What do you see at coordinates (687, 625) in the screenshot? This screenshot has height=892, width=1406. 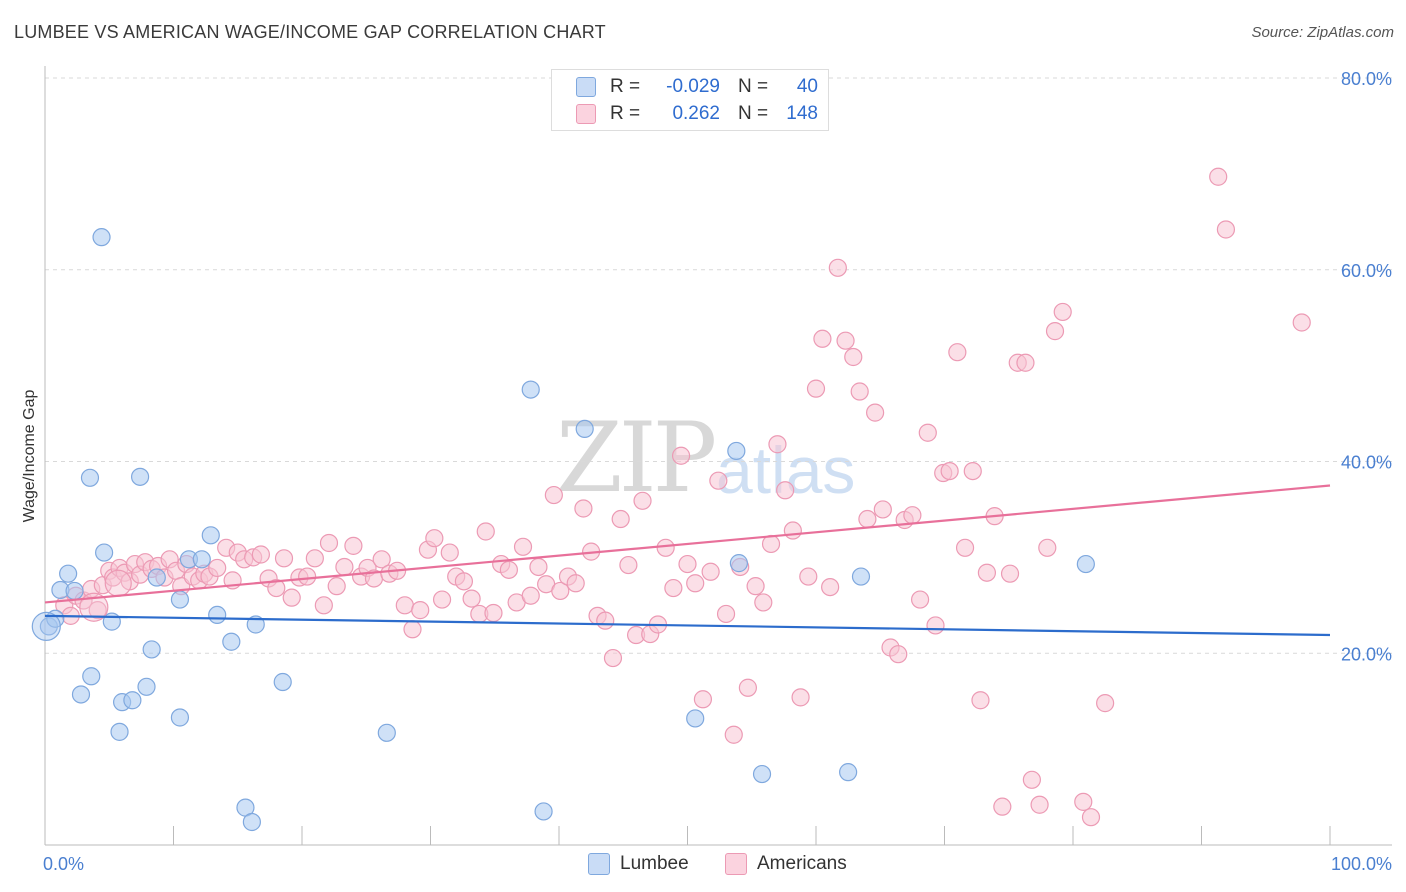 I see `lumbee-trend-line` at bounding box center [687, 625].